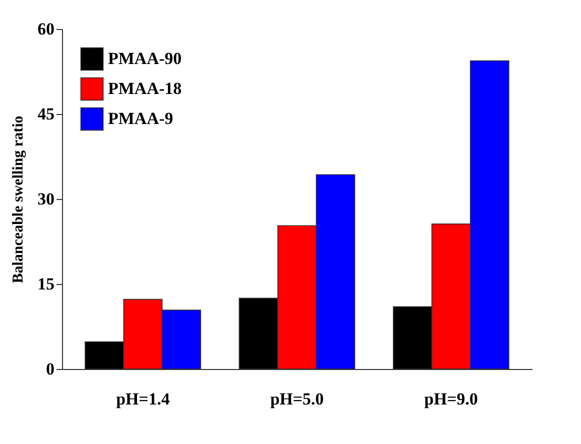  I want to click on legend-label: PMAA-9, so click(141, 118).